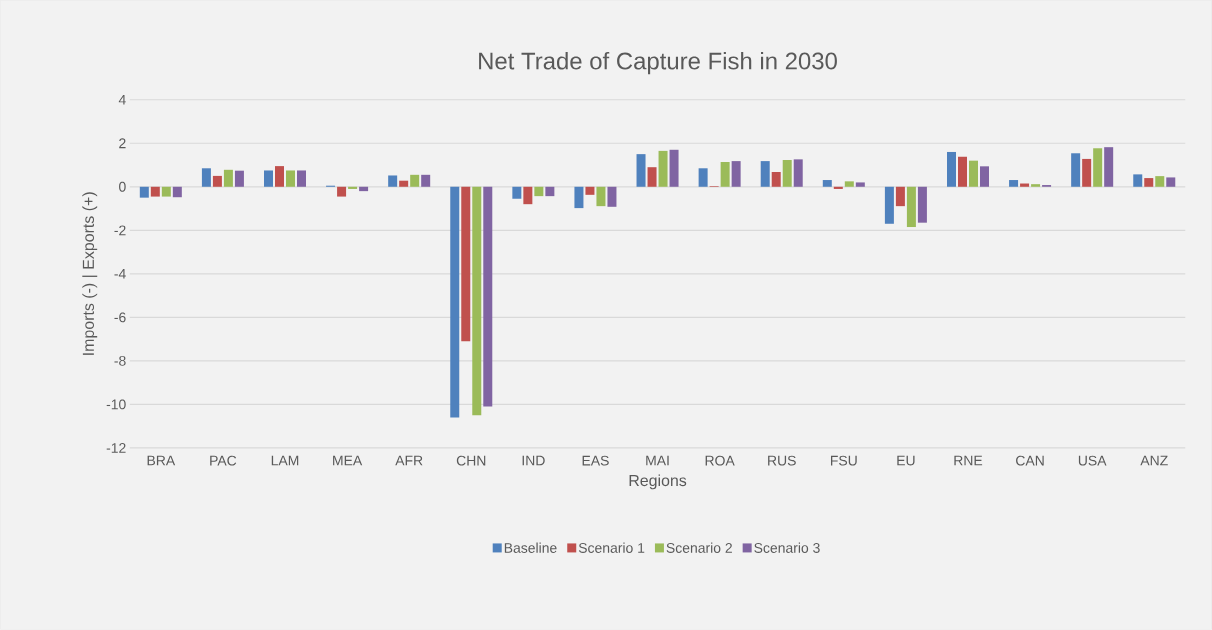  What do you see at coordinates (1092, 460) in the screenshot?
I see `x-tick-label: USA` at bounding box center [1092, 460].